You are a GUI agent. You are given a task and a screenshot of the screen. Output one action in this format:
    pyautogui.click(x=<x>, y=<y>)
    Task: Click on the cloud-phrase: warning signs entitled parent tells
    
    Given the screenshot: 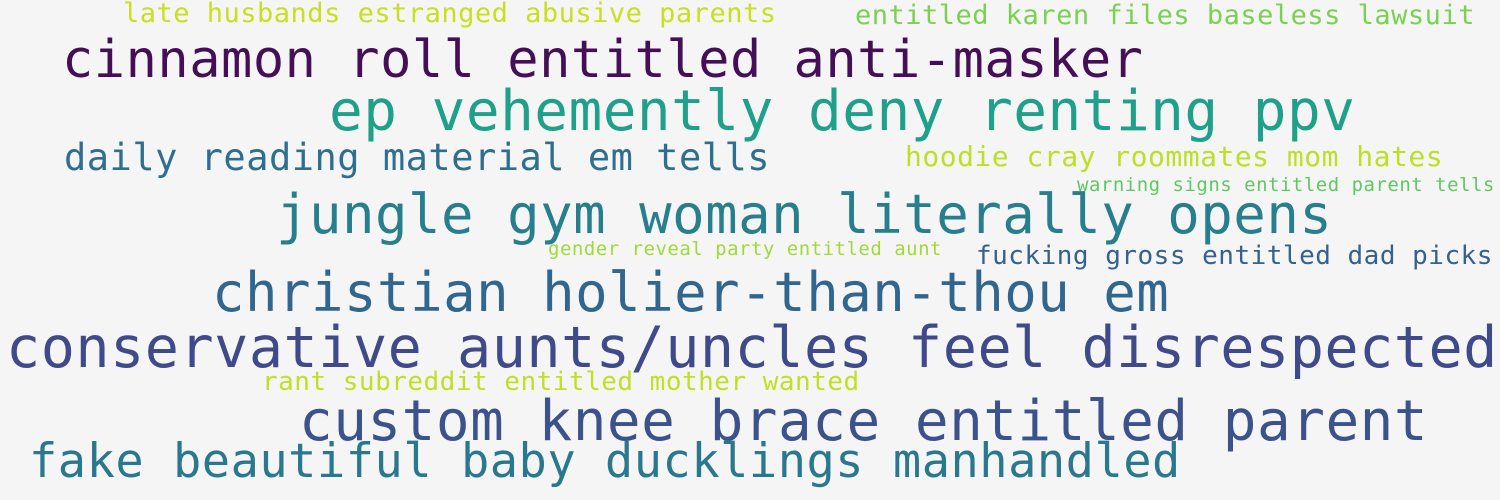 What is the action you would take?
    pyautogui.click(x=1286, y=185)
    